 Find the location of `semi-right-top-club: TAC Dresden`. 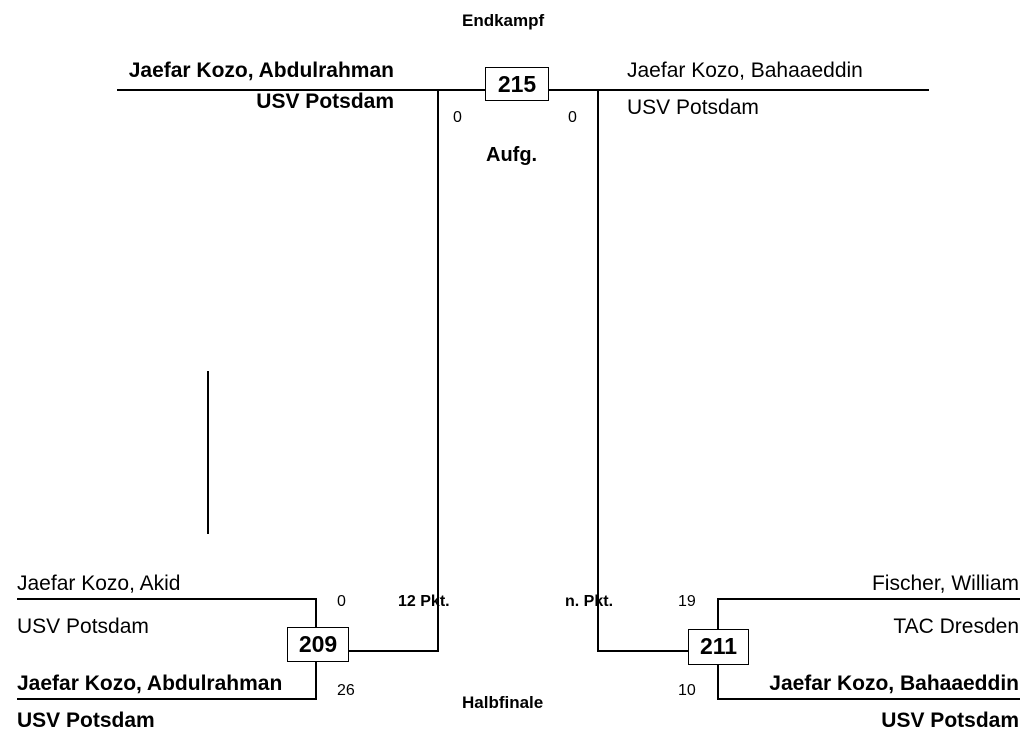

semi-right-top-club: TAC Dresden is located at coordinates (956, 626).